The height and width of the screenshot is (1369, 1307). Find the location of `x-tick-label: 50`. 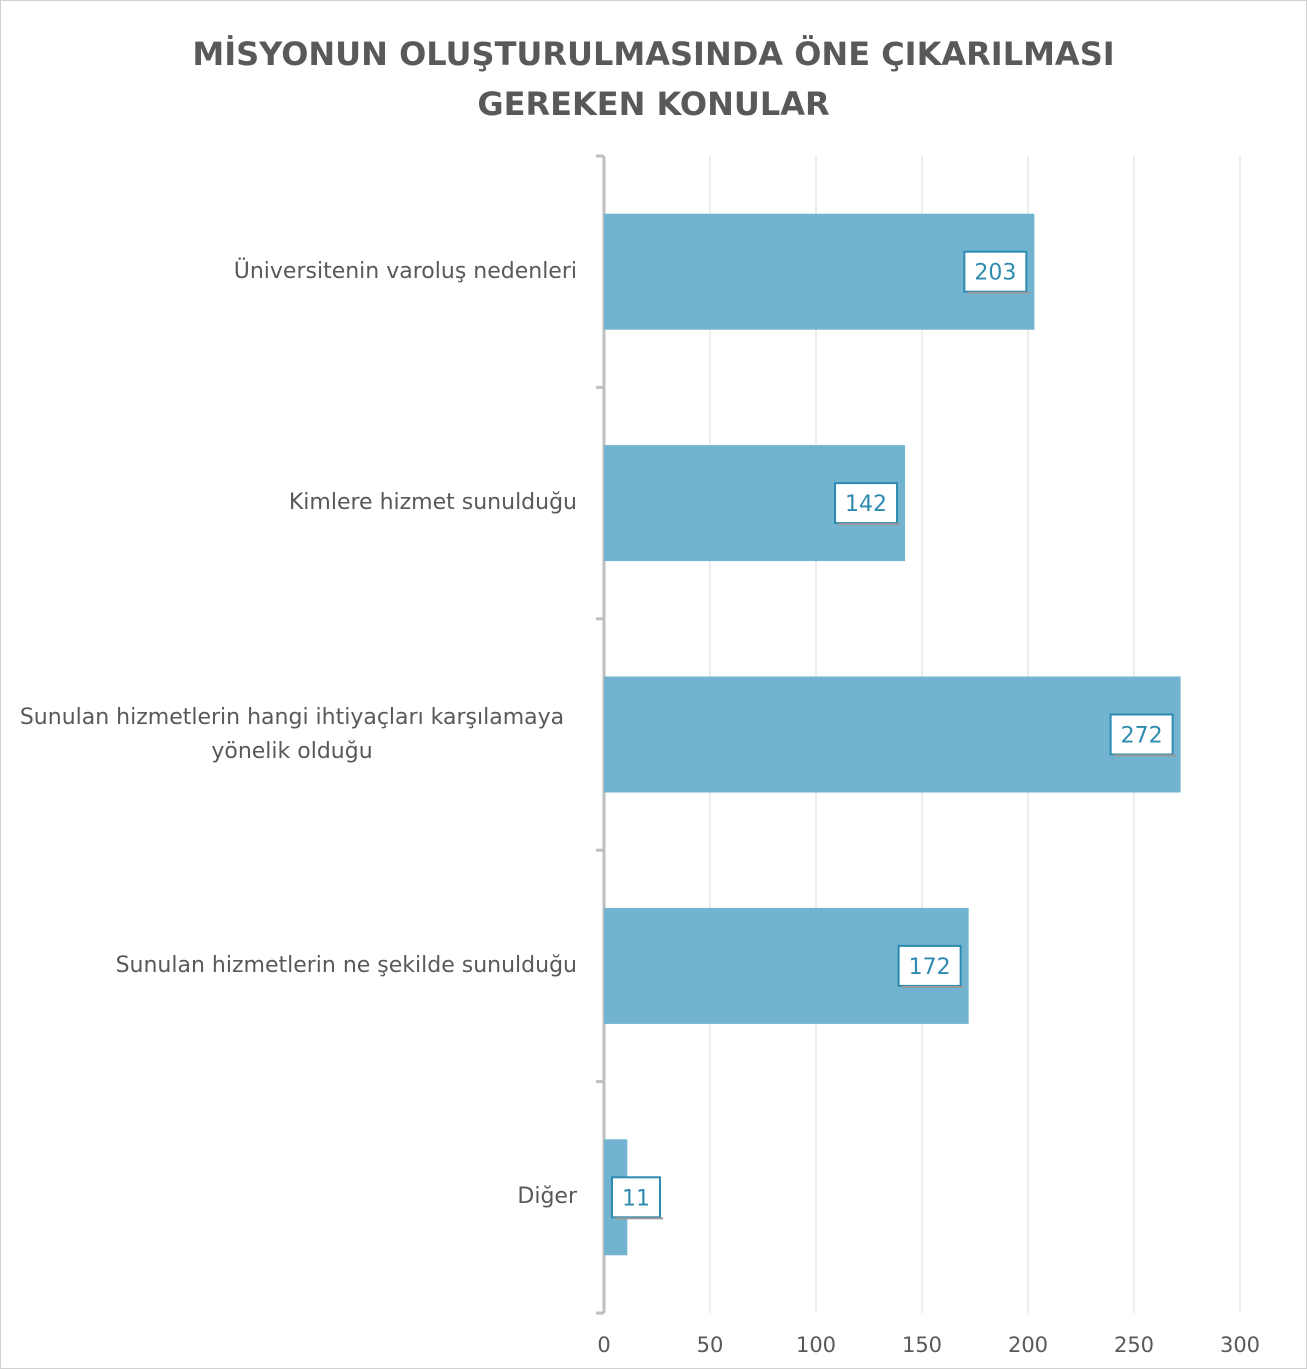

x-tick-label: 50 is located at coordinates (710, 1345).